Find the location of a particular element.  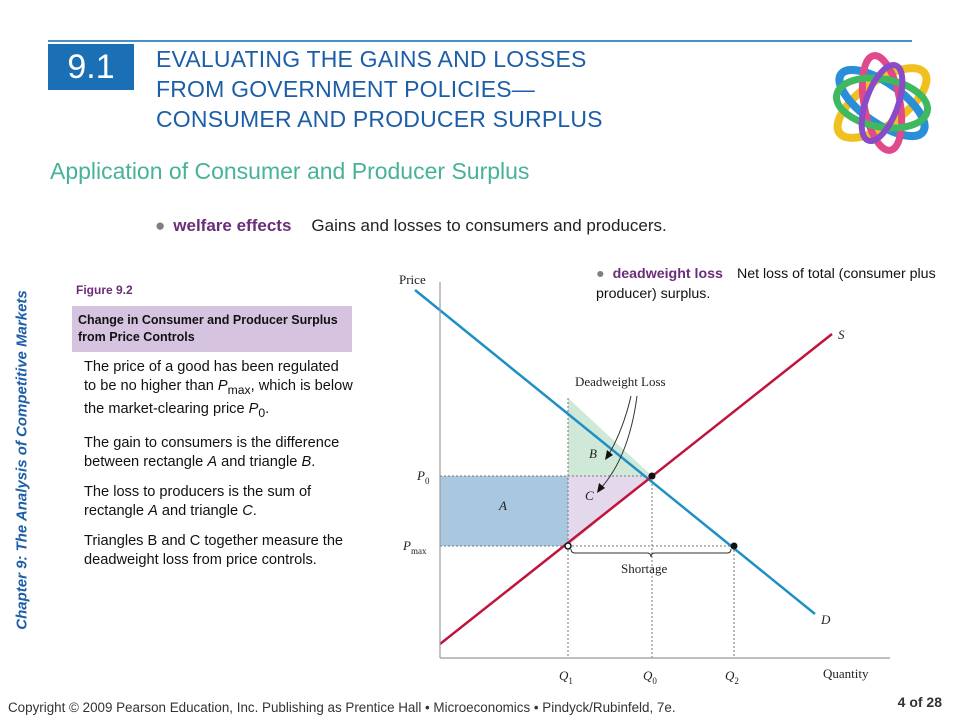

header-rule is located at coordinates (480, 41).